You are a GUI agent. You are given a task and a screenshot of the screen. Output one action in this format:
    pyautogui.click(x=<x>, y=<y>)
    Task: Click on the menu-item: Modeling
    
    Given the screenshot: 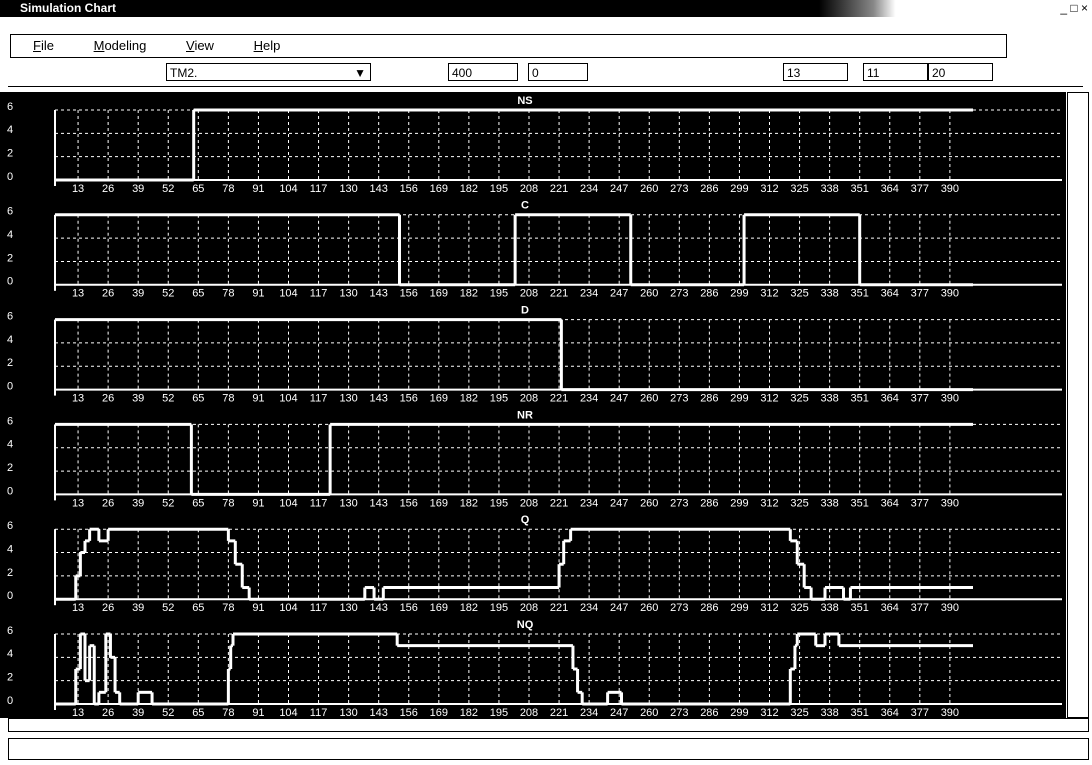 What is the action you would take?
    pyautogui.click(x=120, y=45)
    